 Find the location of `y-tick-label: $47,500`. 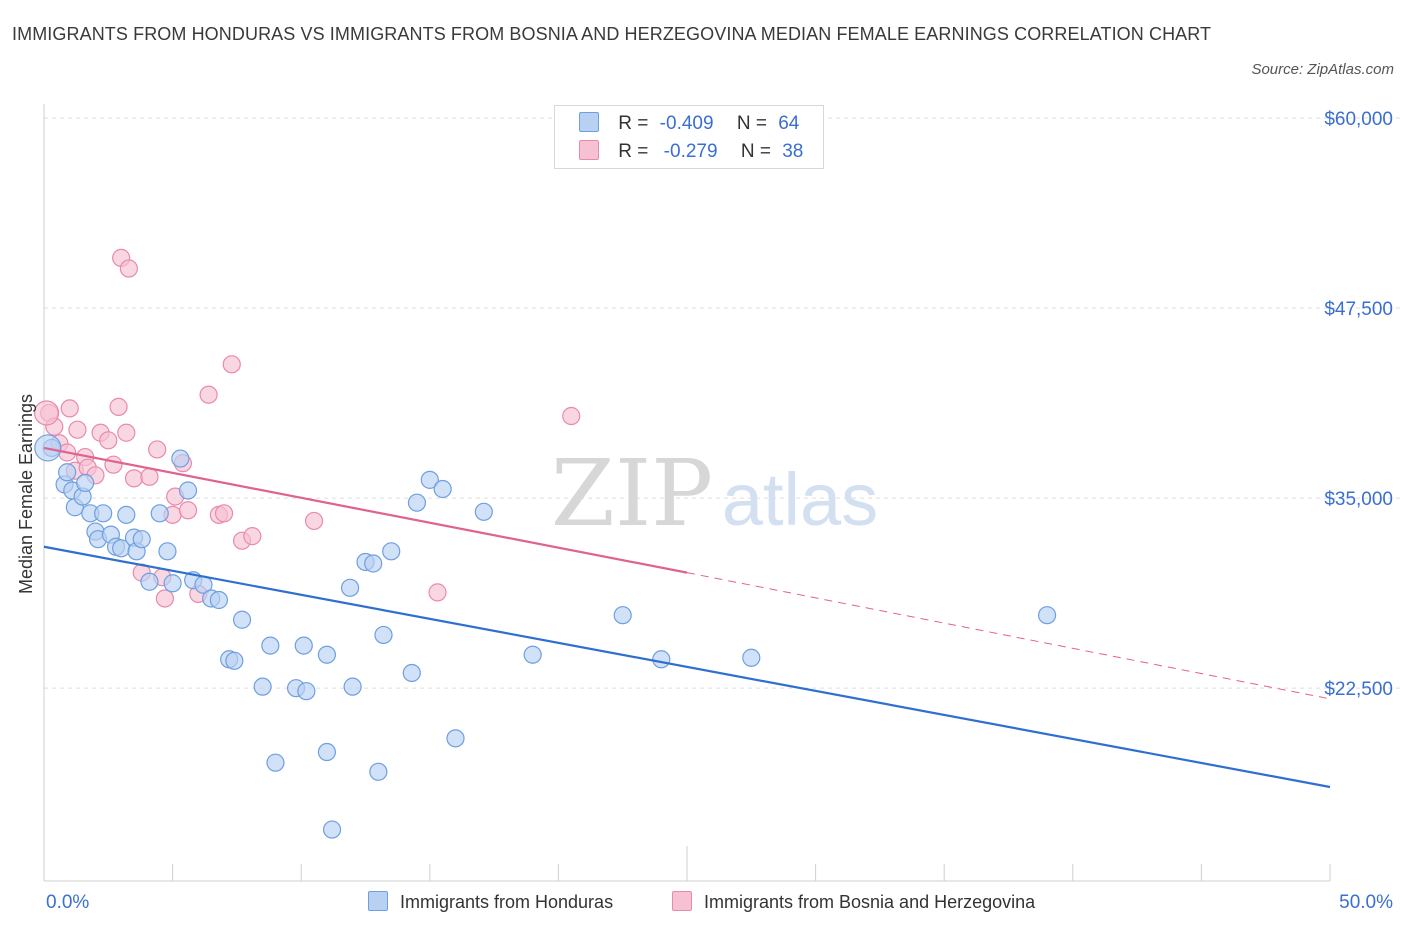

y-tick-label: $47,500 is located at coordinates (1358, 309).